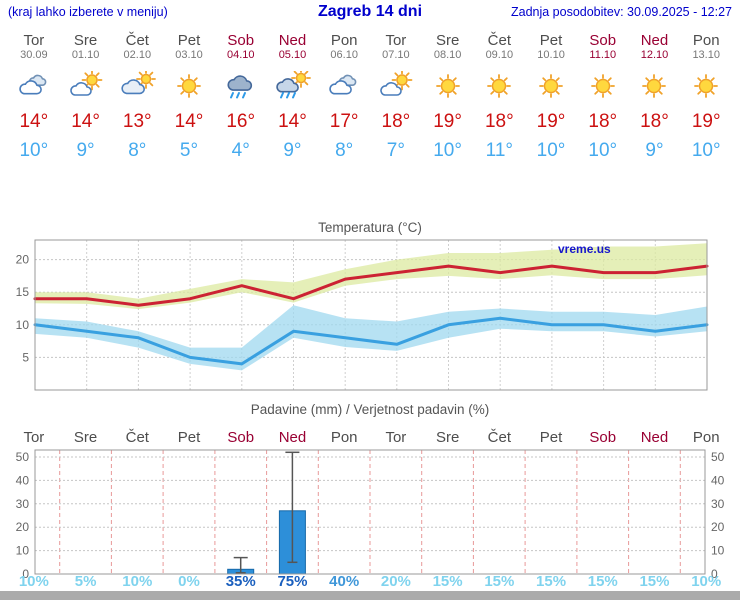  What do you see at coordinates (241, 97) in the screenshot?
I see `day-column: Sob 04.10 16° 4°` at bounding box center [241, 97].